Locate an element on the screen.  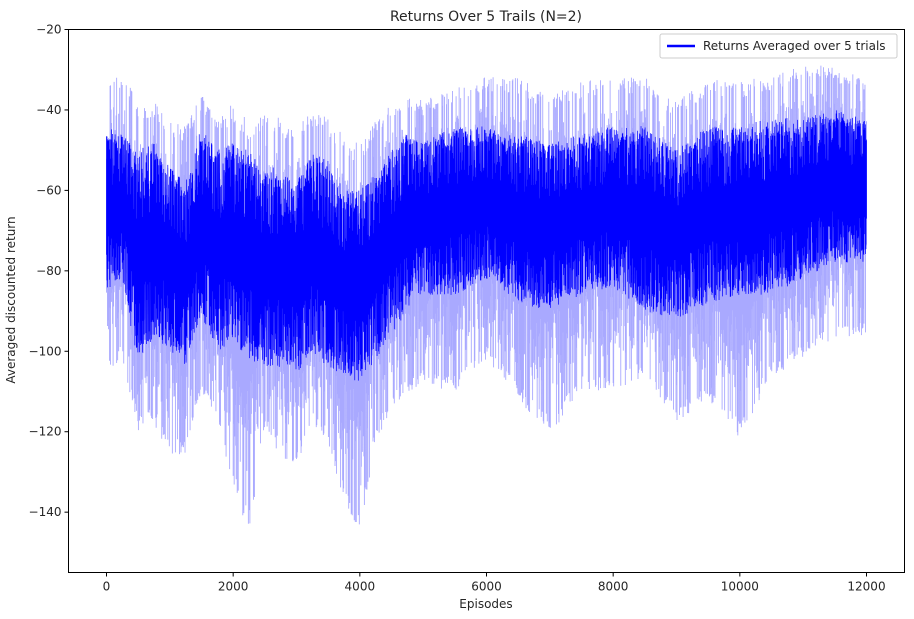
y-tick-label: −80 is located at coordinates (48, 271).